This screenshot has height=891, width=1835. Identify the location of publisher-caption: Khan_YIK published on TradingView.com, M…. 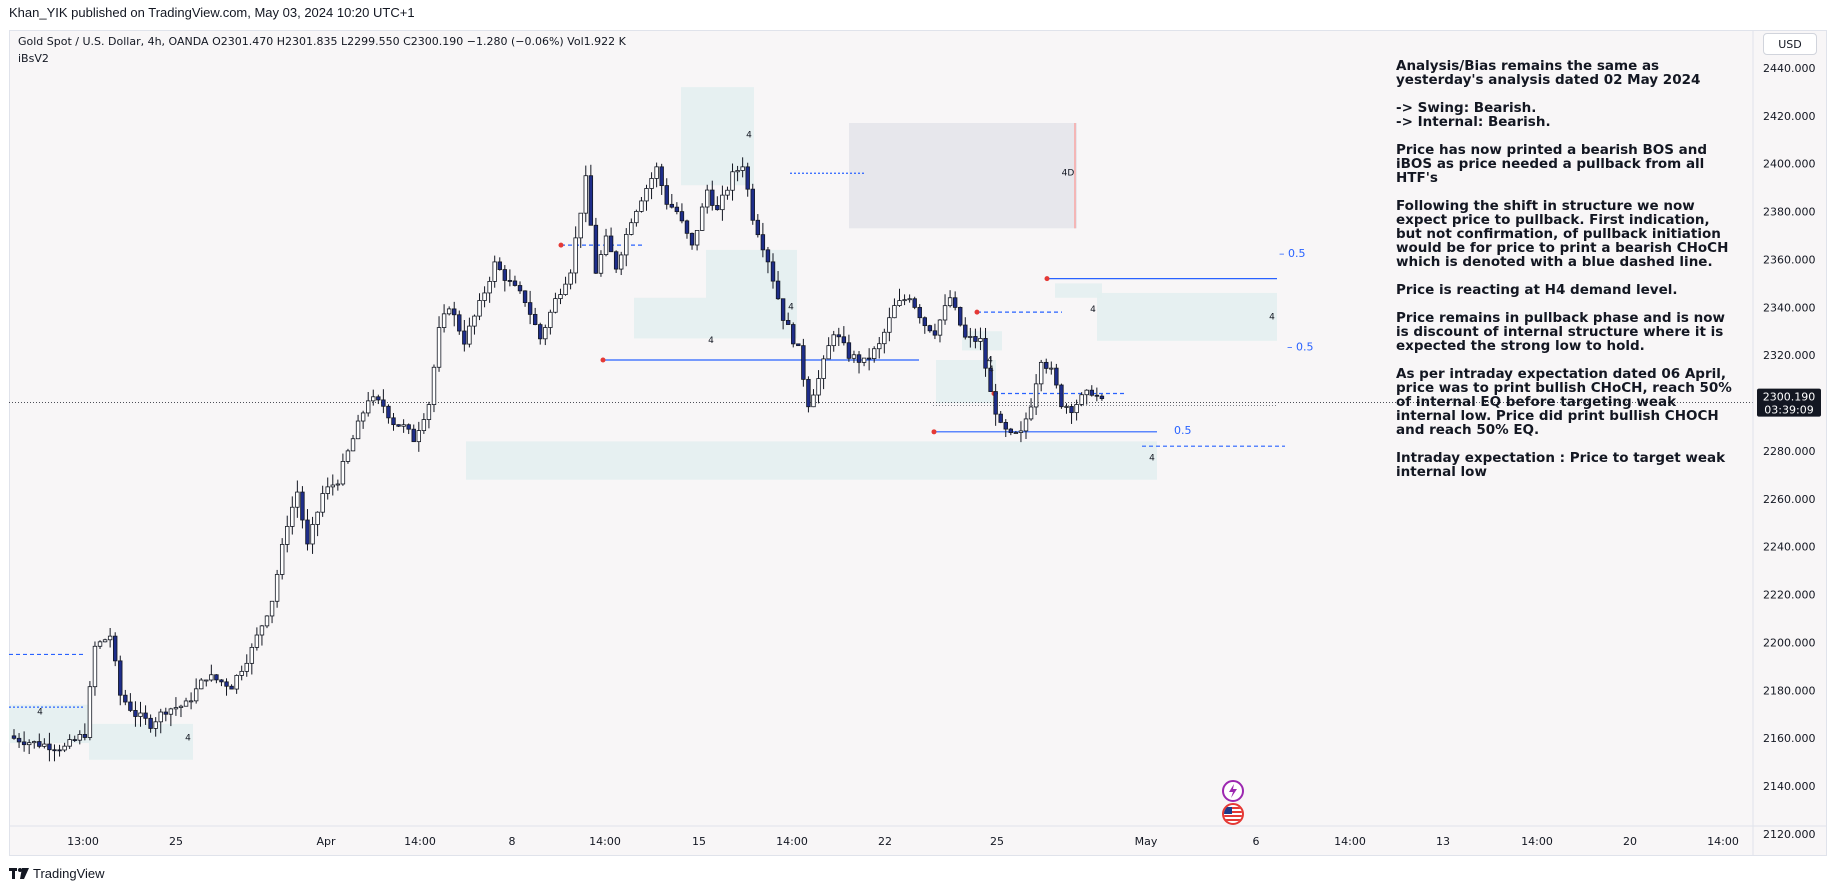
(212, 12).